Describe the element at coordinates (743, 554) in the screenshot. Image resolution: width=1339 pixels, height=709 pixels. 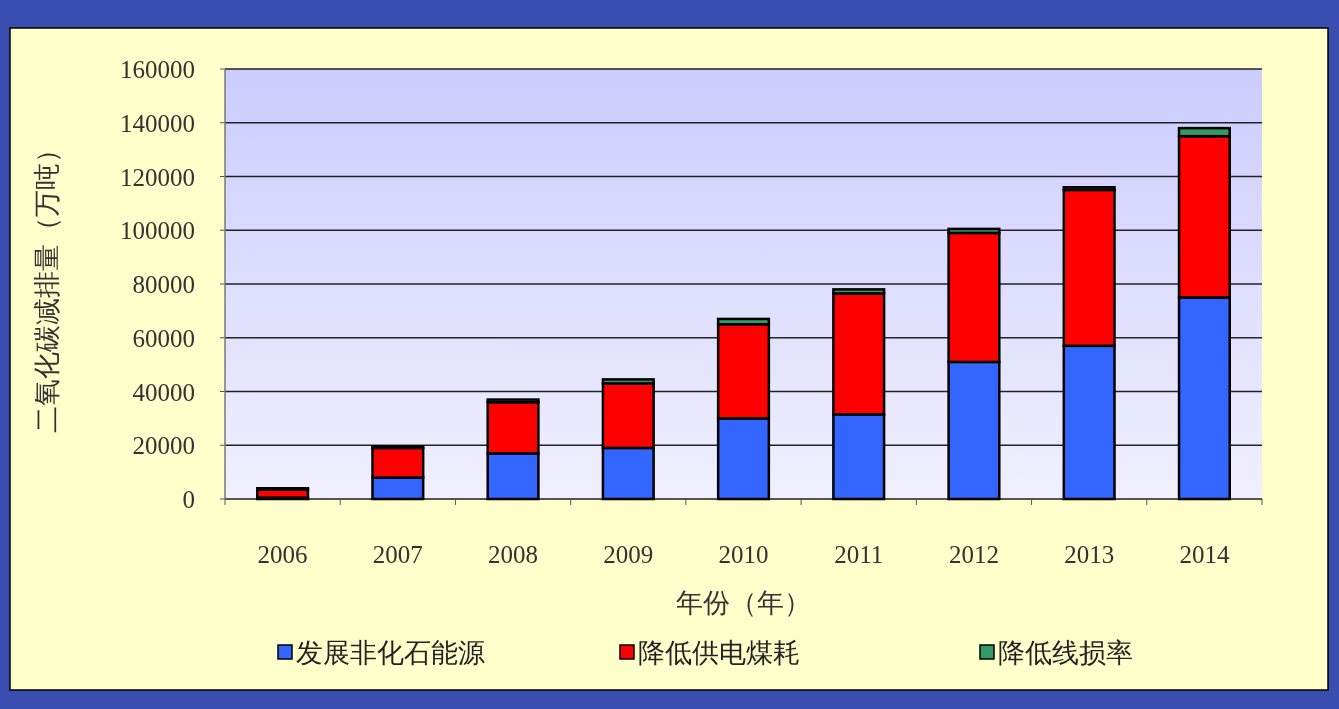
I see `x-tick-label: 2010` at that location.